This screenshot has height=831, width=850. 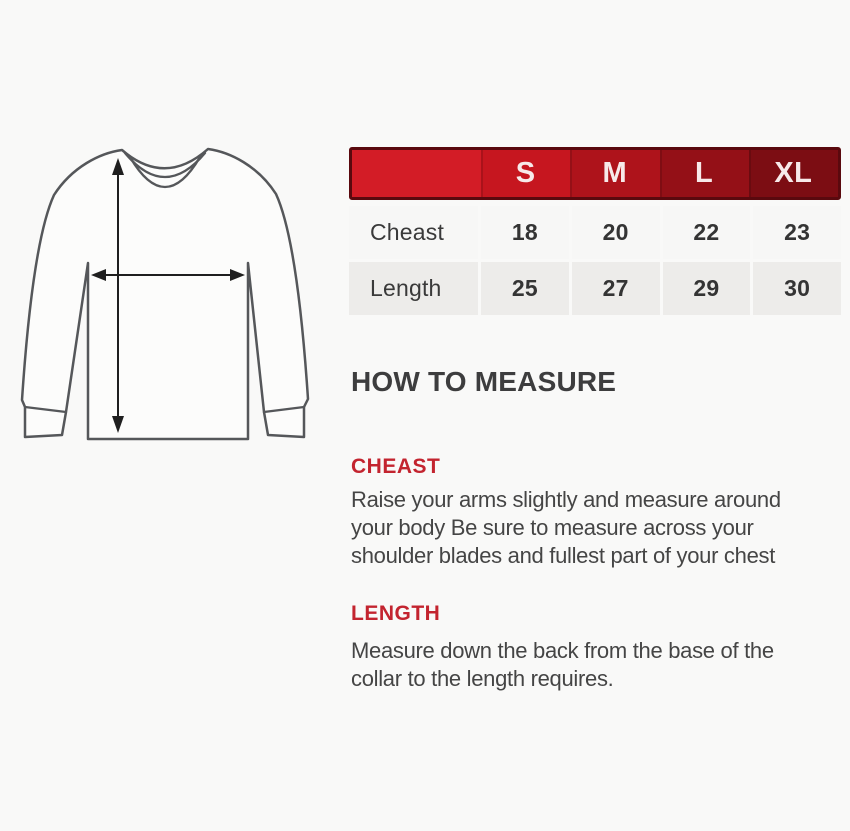 I want to click on long-sleeve-shirt-illustration, so click(x=165, y=294).